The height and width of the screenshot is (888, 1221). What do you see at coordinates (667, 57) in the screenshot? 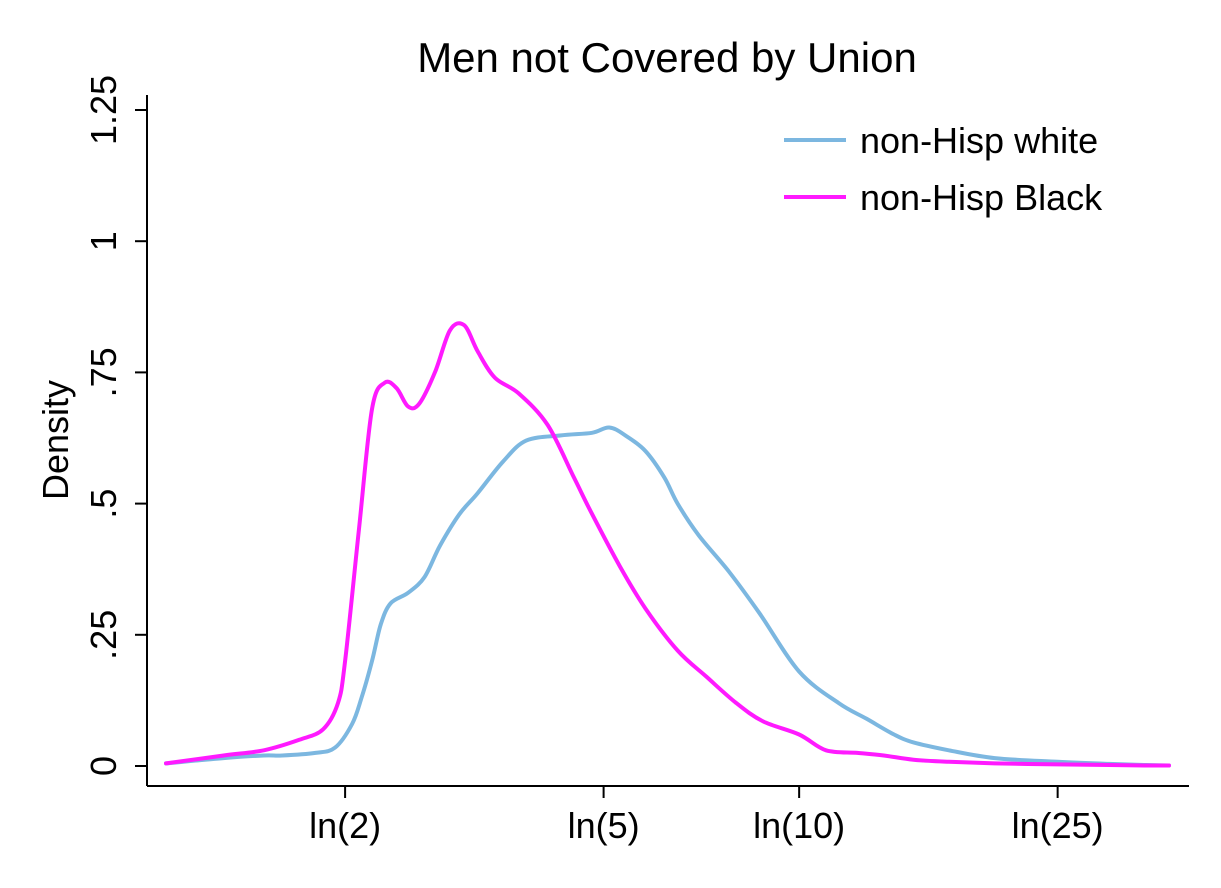
I see `chart-title: Men not Covered by Union` at bounding box center [667, 57].